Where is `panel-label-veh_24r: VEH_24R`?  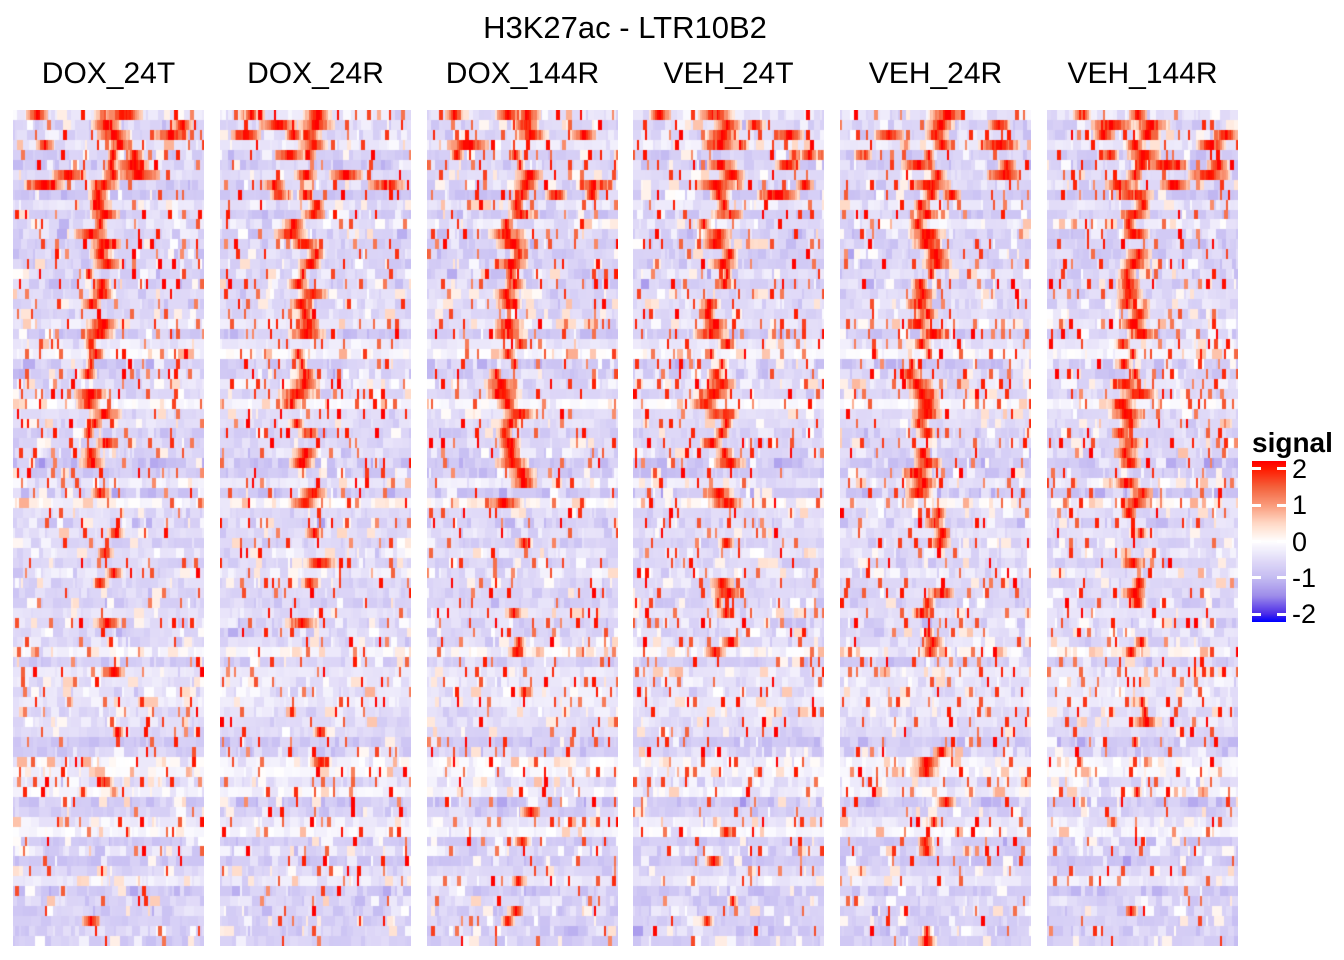
panel-label-veh_24r: VEH_24R is located at coordinates (935, 73).